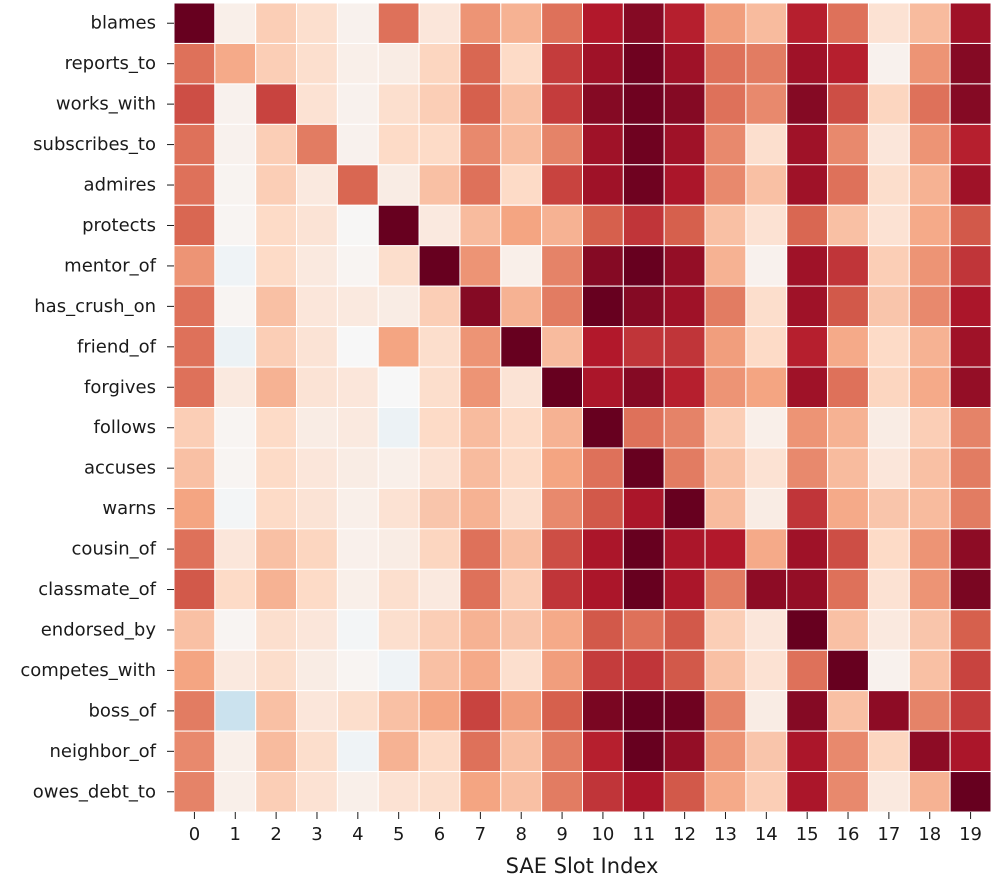 This screenshot has width=997, height=881. Describe the element at coordinates (439, 834) in the screenshot. I see `x-tick-label: 6` at that location.